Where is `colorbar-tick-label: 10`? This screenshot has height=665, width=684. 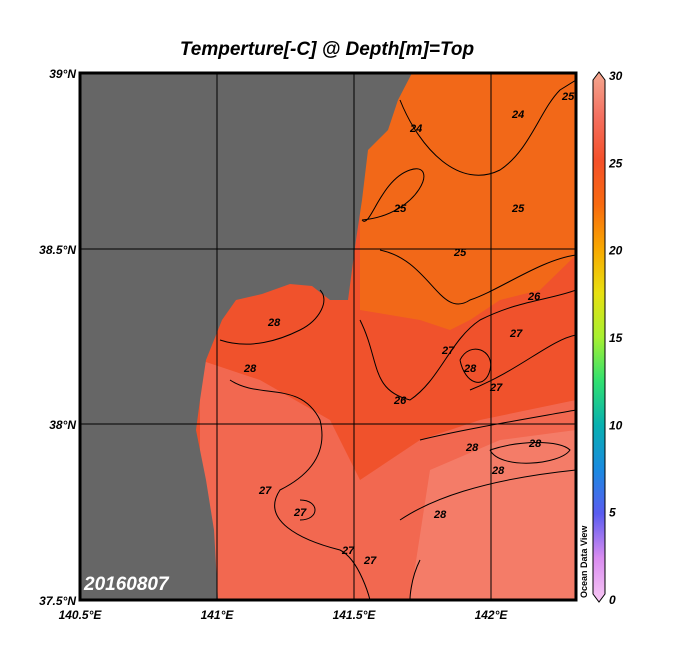 colorbar-tick-label: 10 is located at coordinates (616, 425).